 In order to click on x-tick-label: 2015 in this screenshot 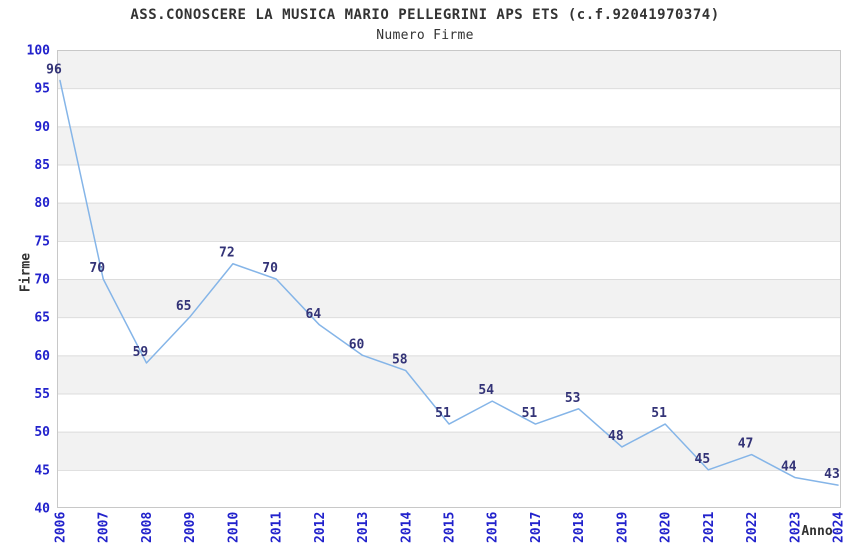, I will do `click(450, 527)`.